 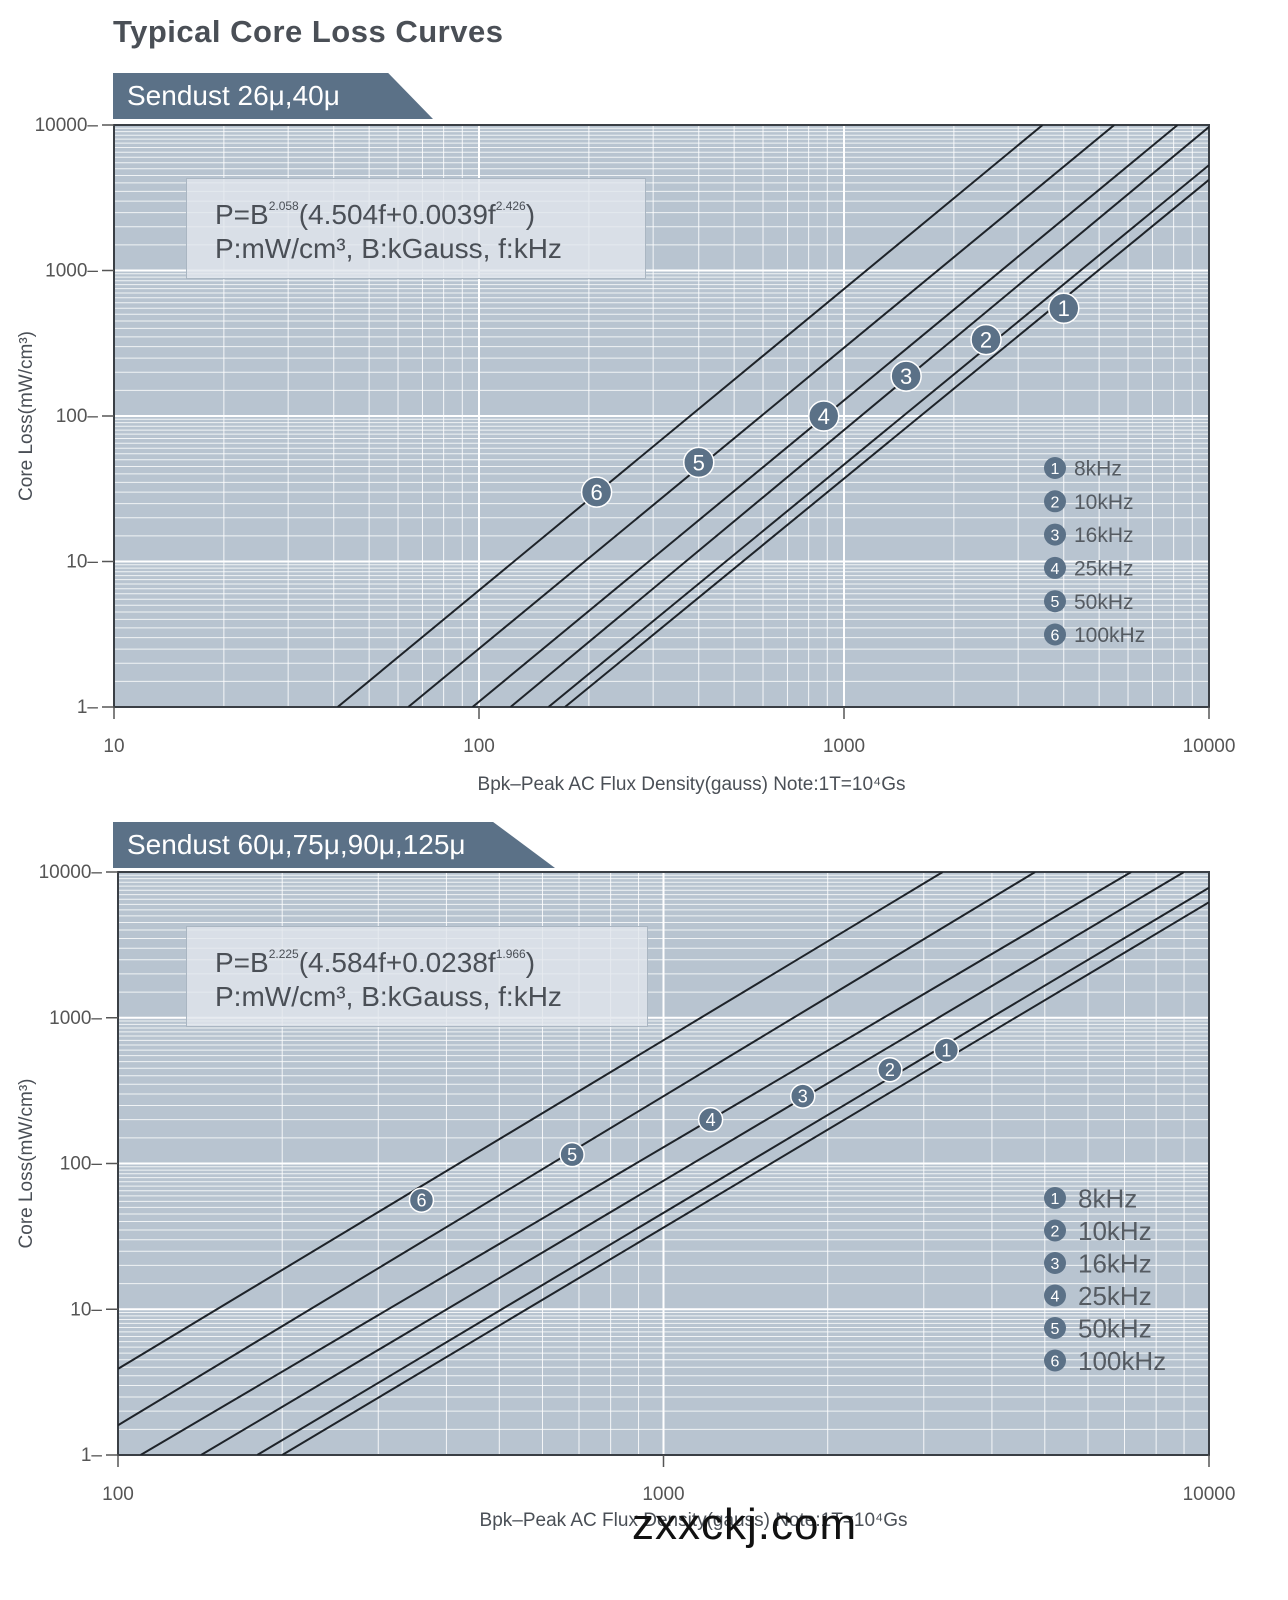 I want to click on chart1-series-marker-label-3: 3, so click(x=906, y=376).